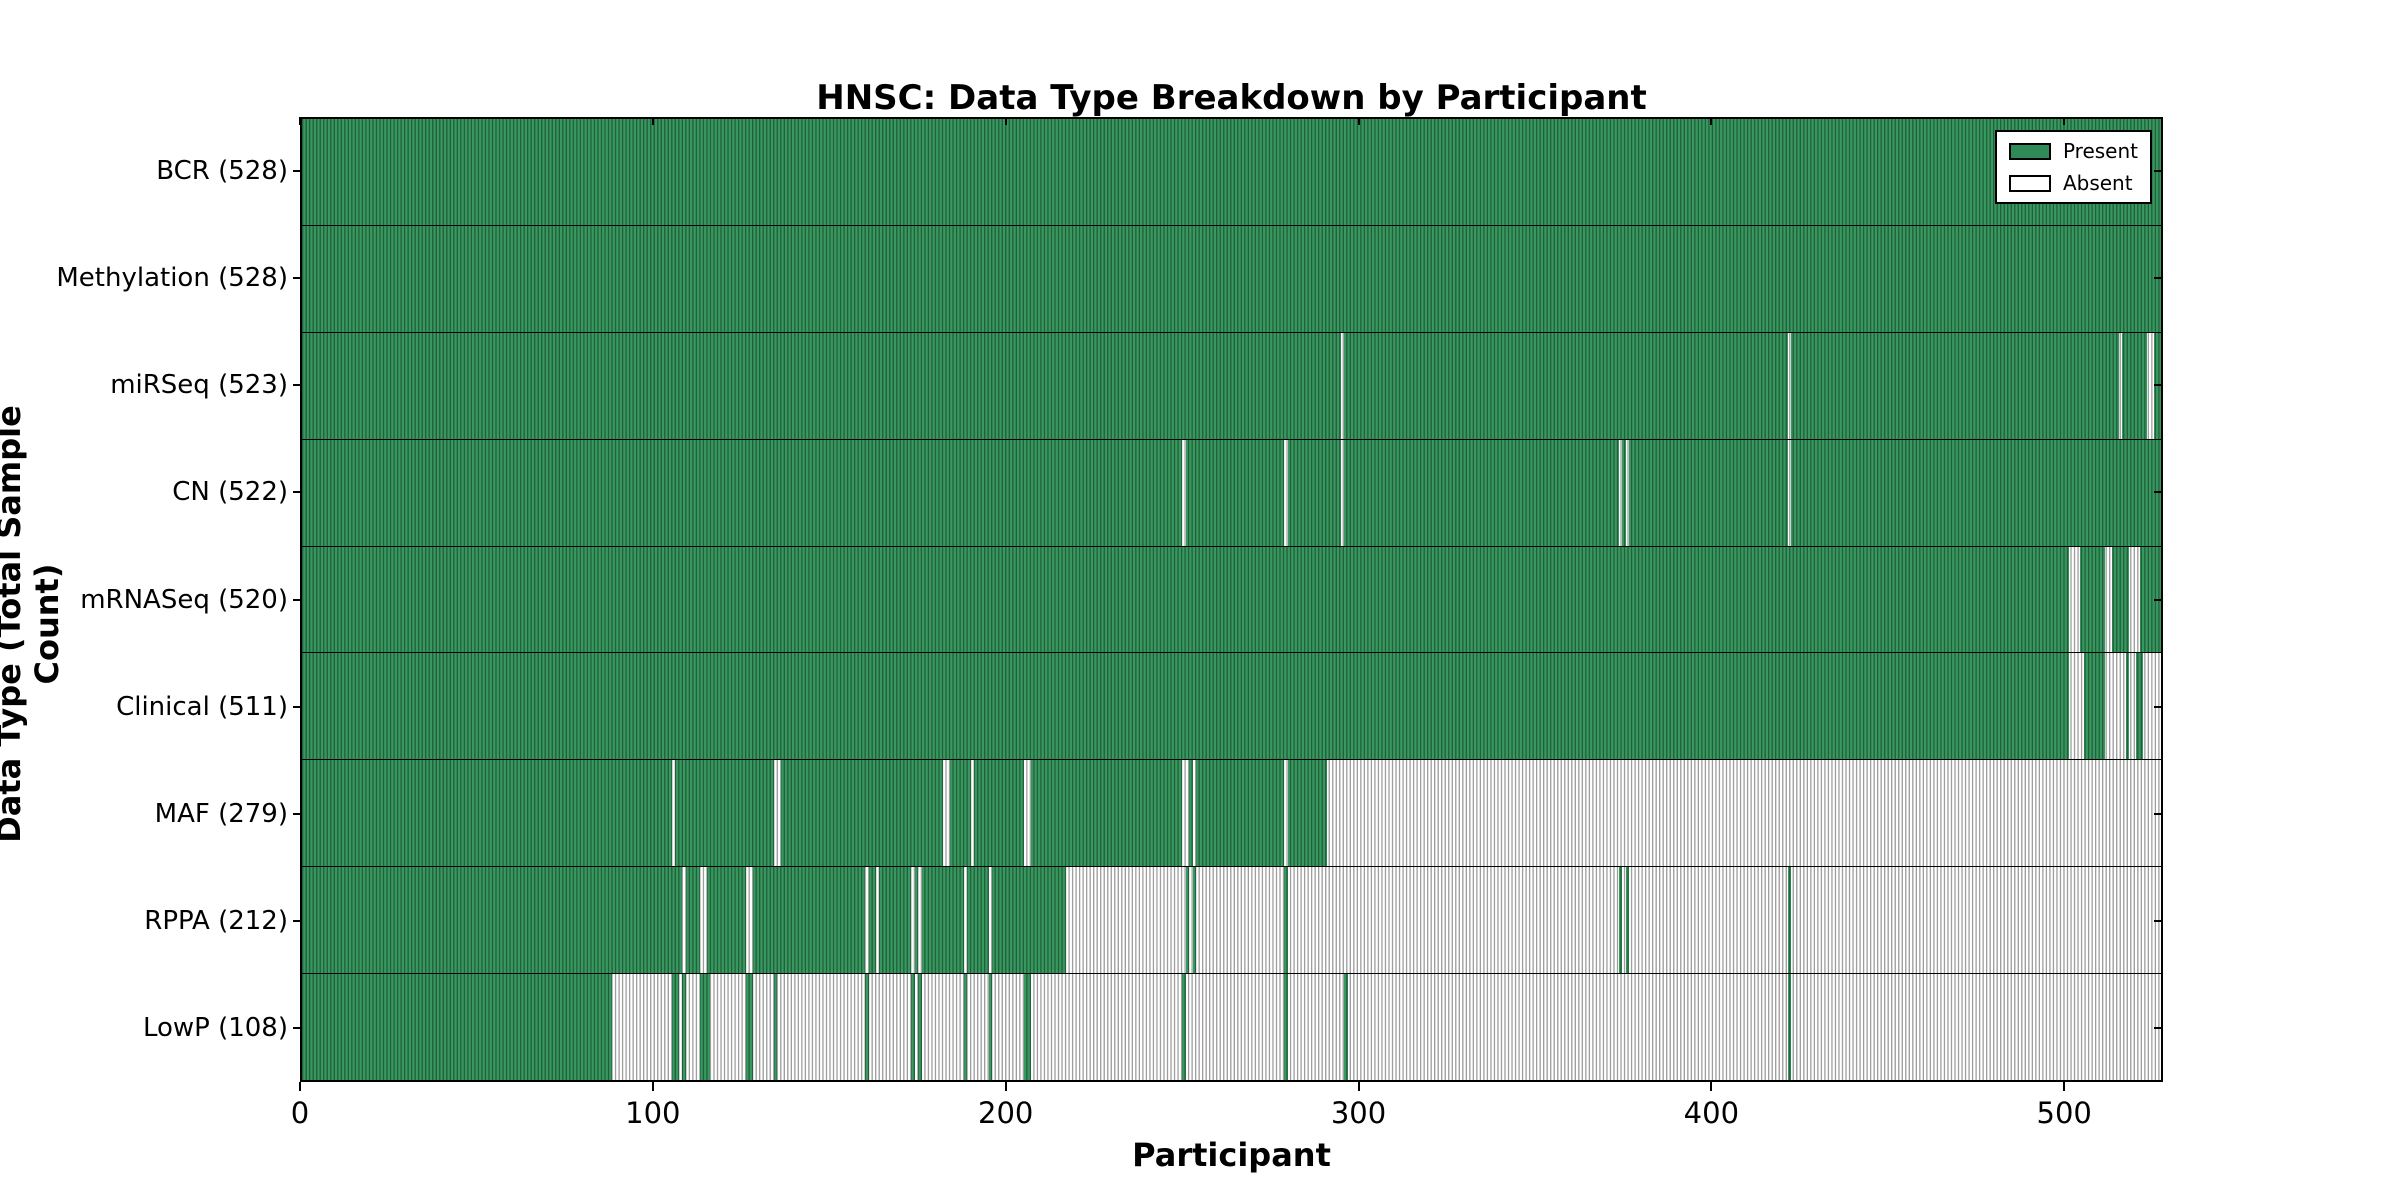  What do you see at coordinates (184, 599) in the screenshot?
I see `y-tick-label-mRNASeq: mRNASeq (520)` at bounding box center [184, 599].